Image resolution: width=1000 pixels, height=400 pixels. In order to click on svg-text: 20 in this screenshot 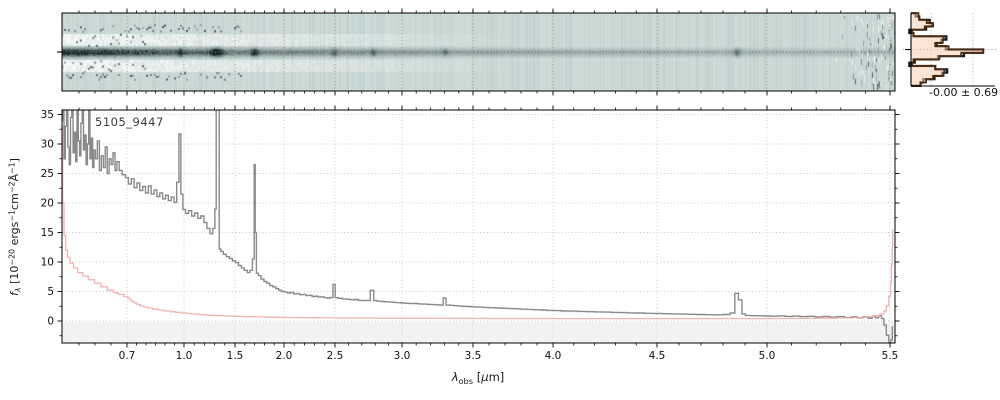, I will do `click(47, 204)`.